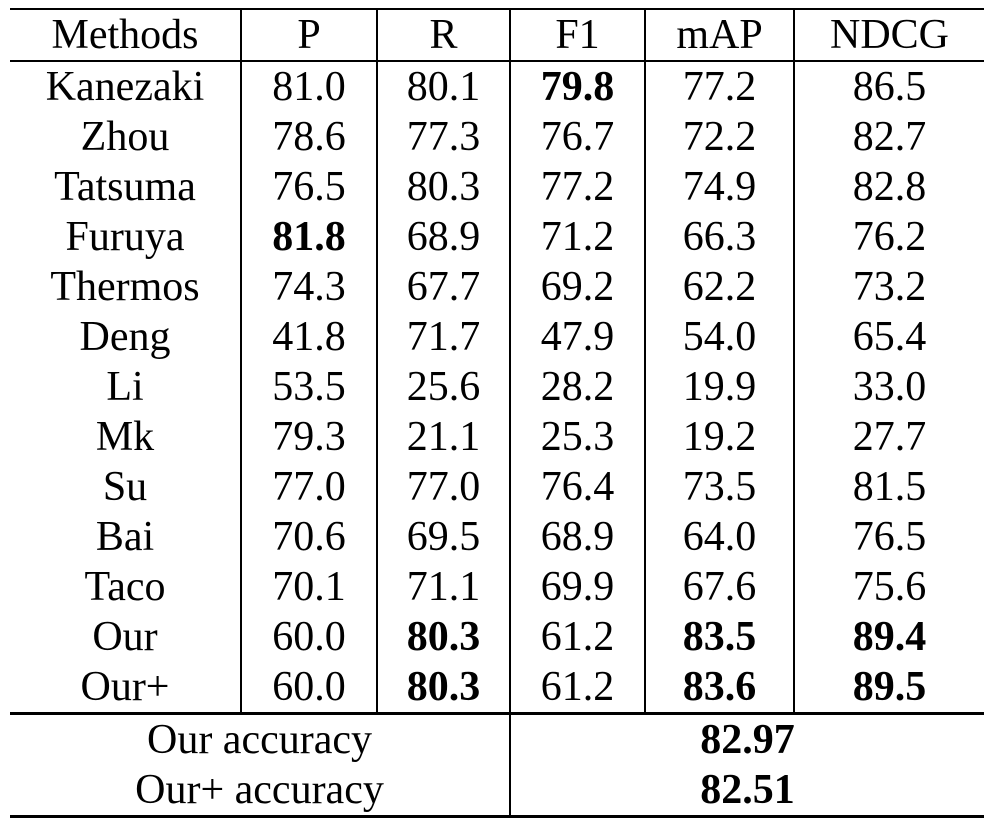 This screenshot has height=835, width=994. What do you see at coordinates (889, 237) in the screenshot?
I see `value-cell: 76.2` at bounding box center [889, 237].